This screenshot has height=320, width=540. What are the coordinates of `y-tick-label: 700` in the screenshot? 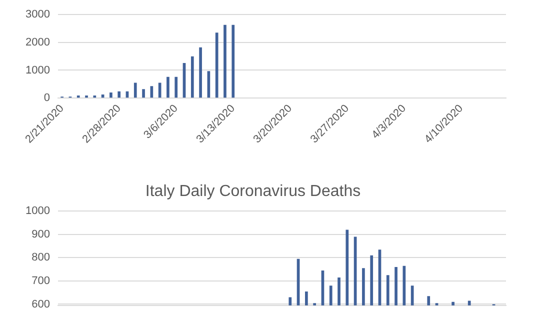 It's located at (41, 281).